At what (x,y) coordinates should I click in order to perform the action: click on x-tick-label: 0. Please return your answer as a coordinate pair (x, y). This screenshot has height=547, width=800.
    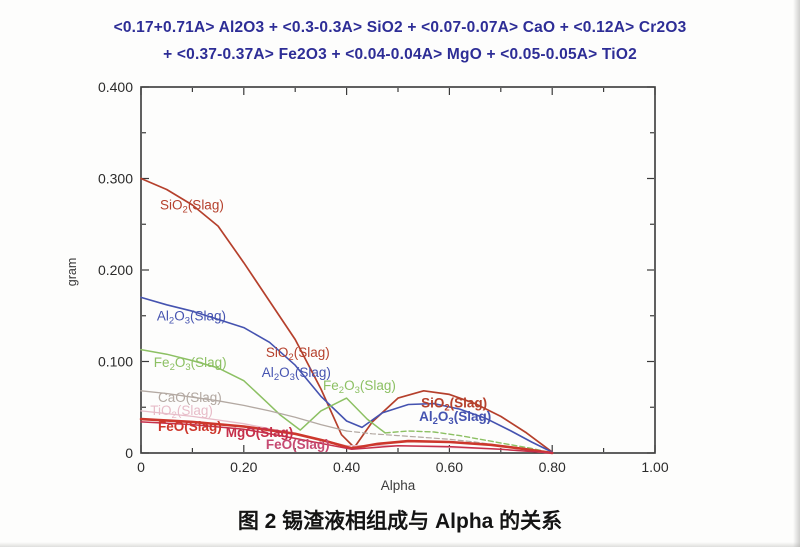
    Looking at the image, I should click on (141, 467).